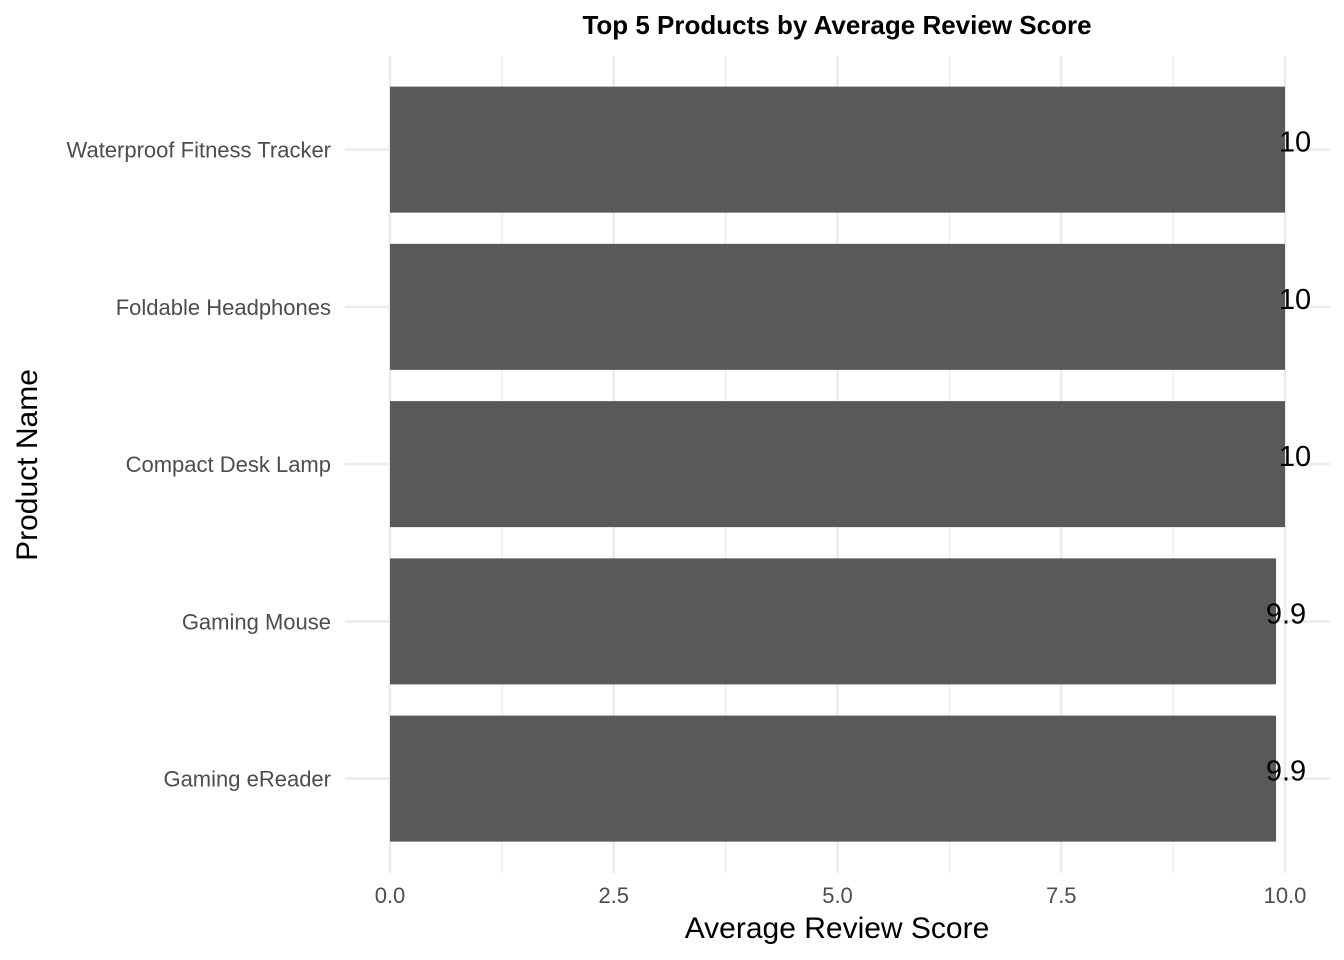 This screenshot has width=1344, height=960. I want to click on chart-title: Top 5 Products by Average Review Score, so click(836, 25).